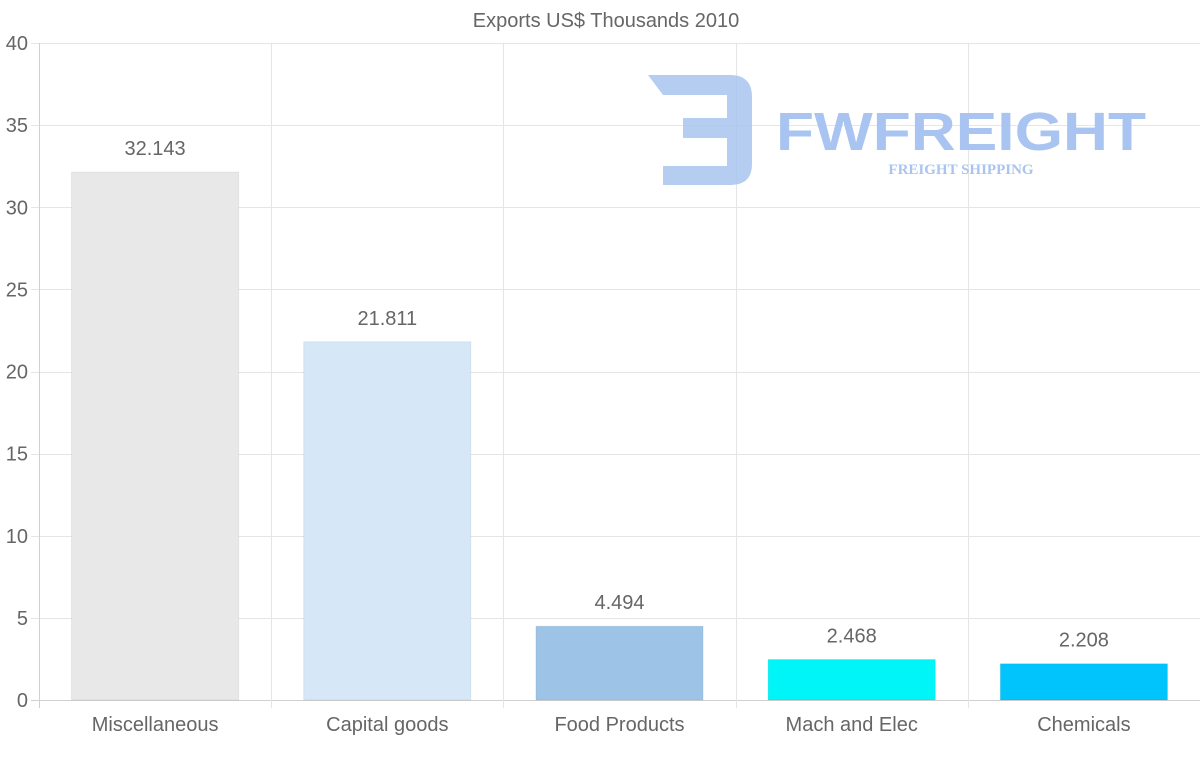  What do you see at coordinates (17, 537) in the screenshot?
I see `y-tick-label: 10` at bounding box center [17, 537].